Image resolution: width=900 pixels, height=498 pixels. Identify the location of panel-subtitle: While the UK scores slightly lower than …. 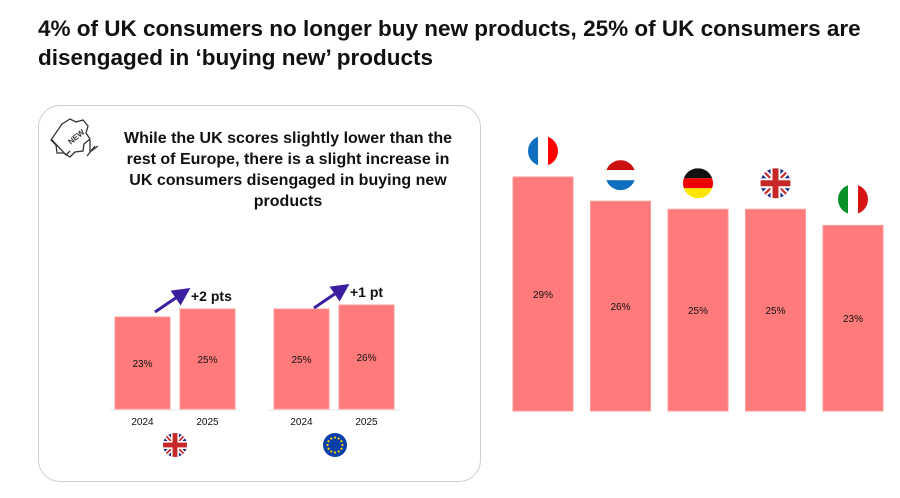
(288, 170).